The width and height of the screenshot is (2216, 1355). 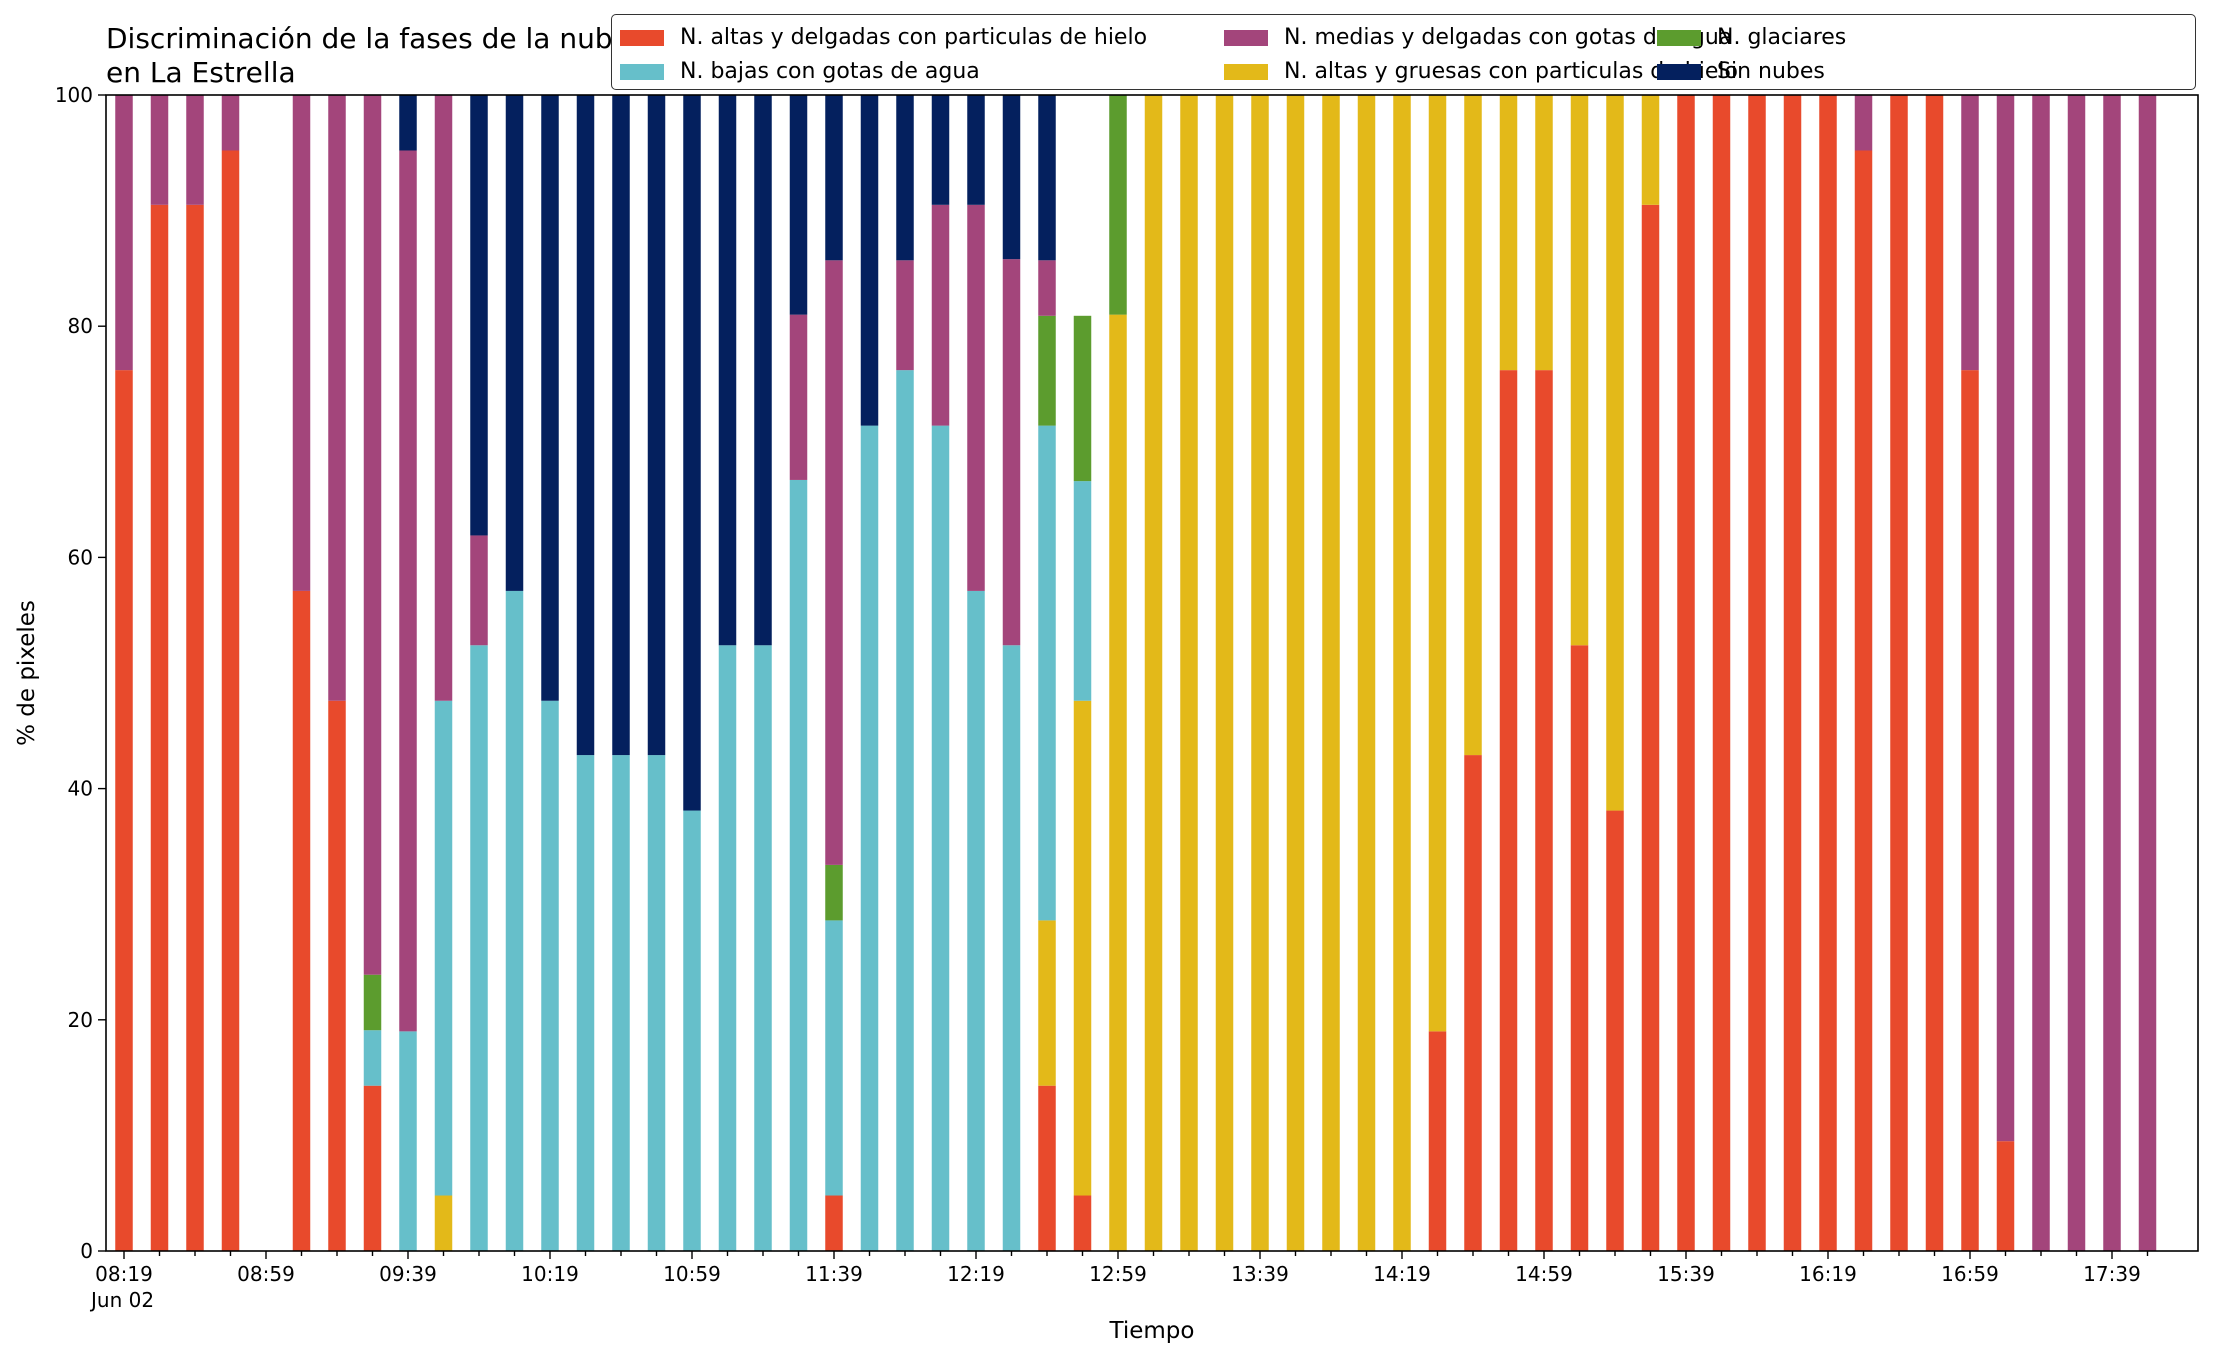 What do you see at coordinates (1478, 37) in the screenshot?
I see `legend-item-4: N. medias y delgadas con gotas de agua` at bounding box center [1478, 37].